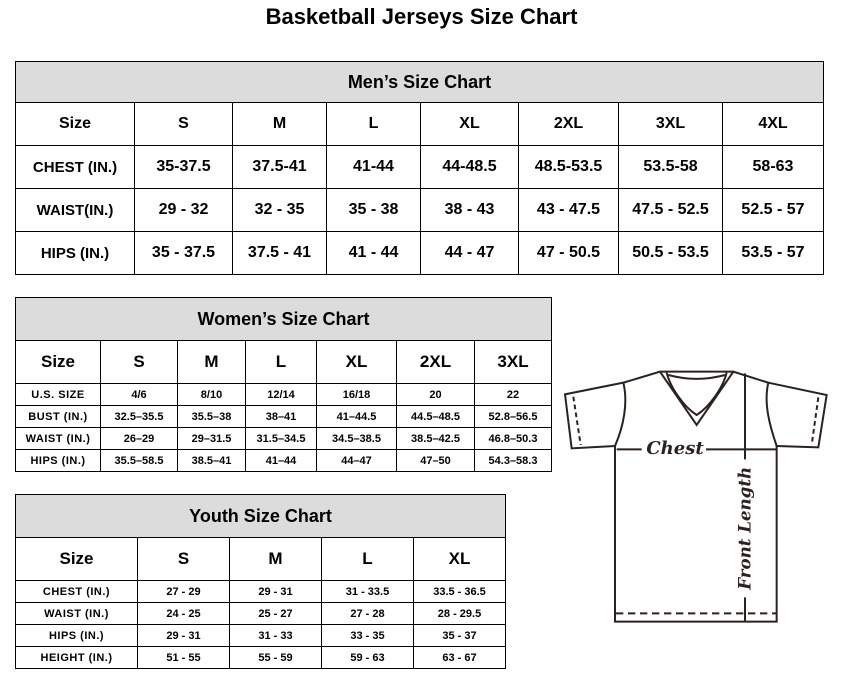 Image resolution: width=843 pixels, height=679 pixels. Describe the element at coordinates (211, 438) in the screenshot. I see `measurement-cell: 29–31.5` at that location.